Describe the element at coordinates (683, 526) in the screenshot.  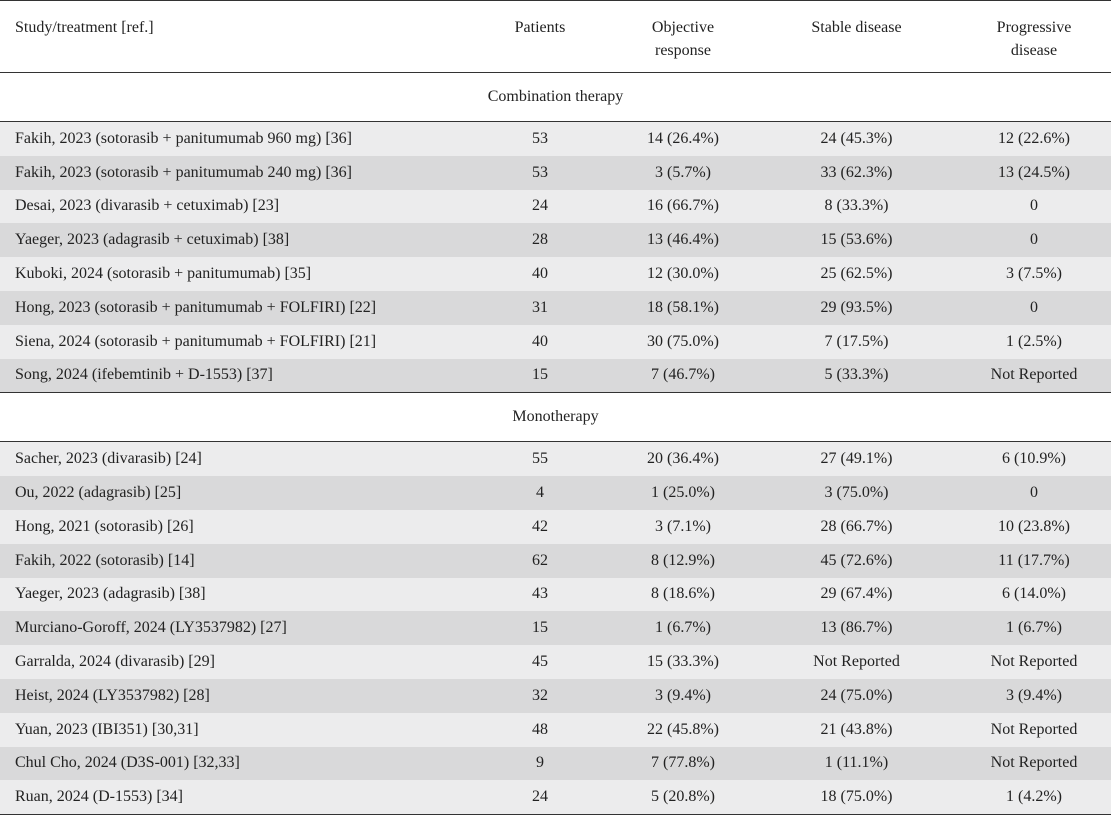
I see `cell: 3 (7.1%)` at that location.